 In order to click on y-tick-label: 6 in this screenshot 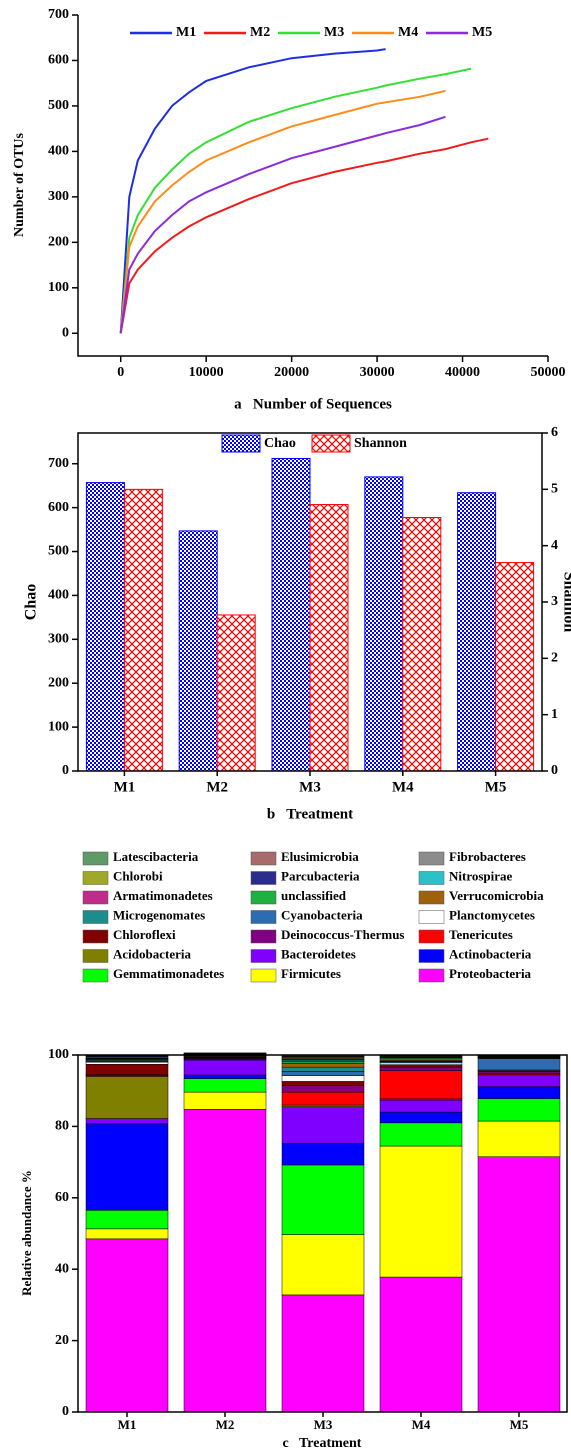, I will do `click(554, 432)`.